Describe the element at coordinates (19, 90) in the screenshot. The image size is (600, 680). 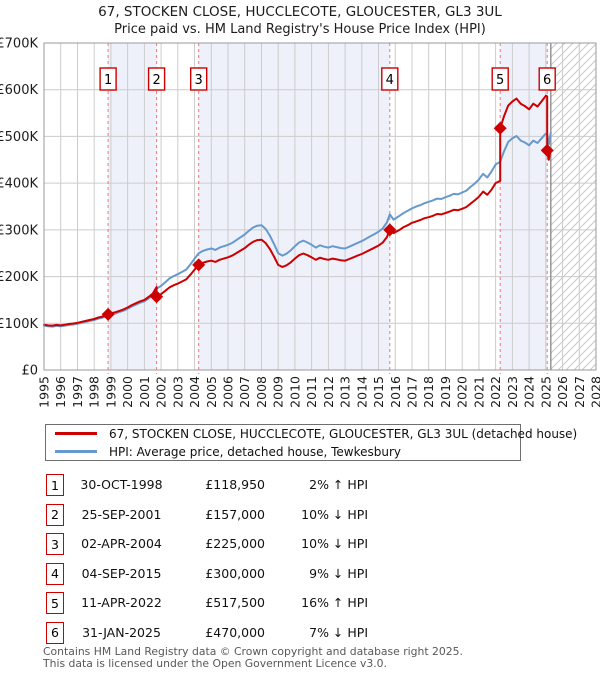
I see `y-axis-label: £600K` at that location.